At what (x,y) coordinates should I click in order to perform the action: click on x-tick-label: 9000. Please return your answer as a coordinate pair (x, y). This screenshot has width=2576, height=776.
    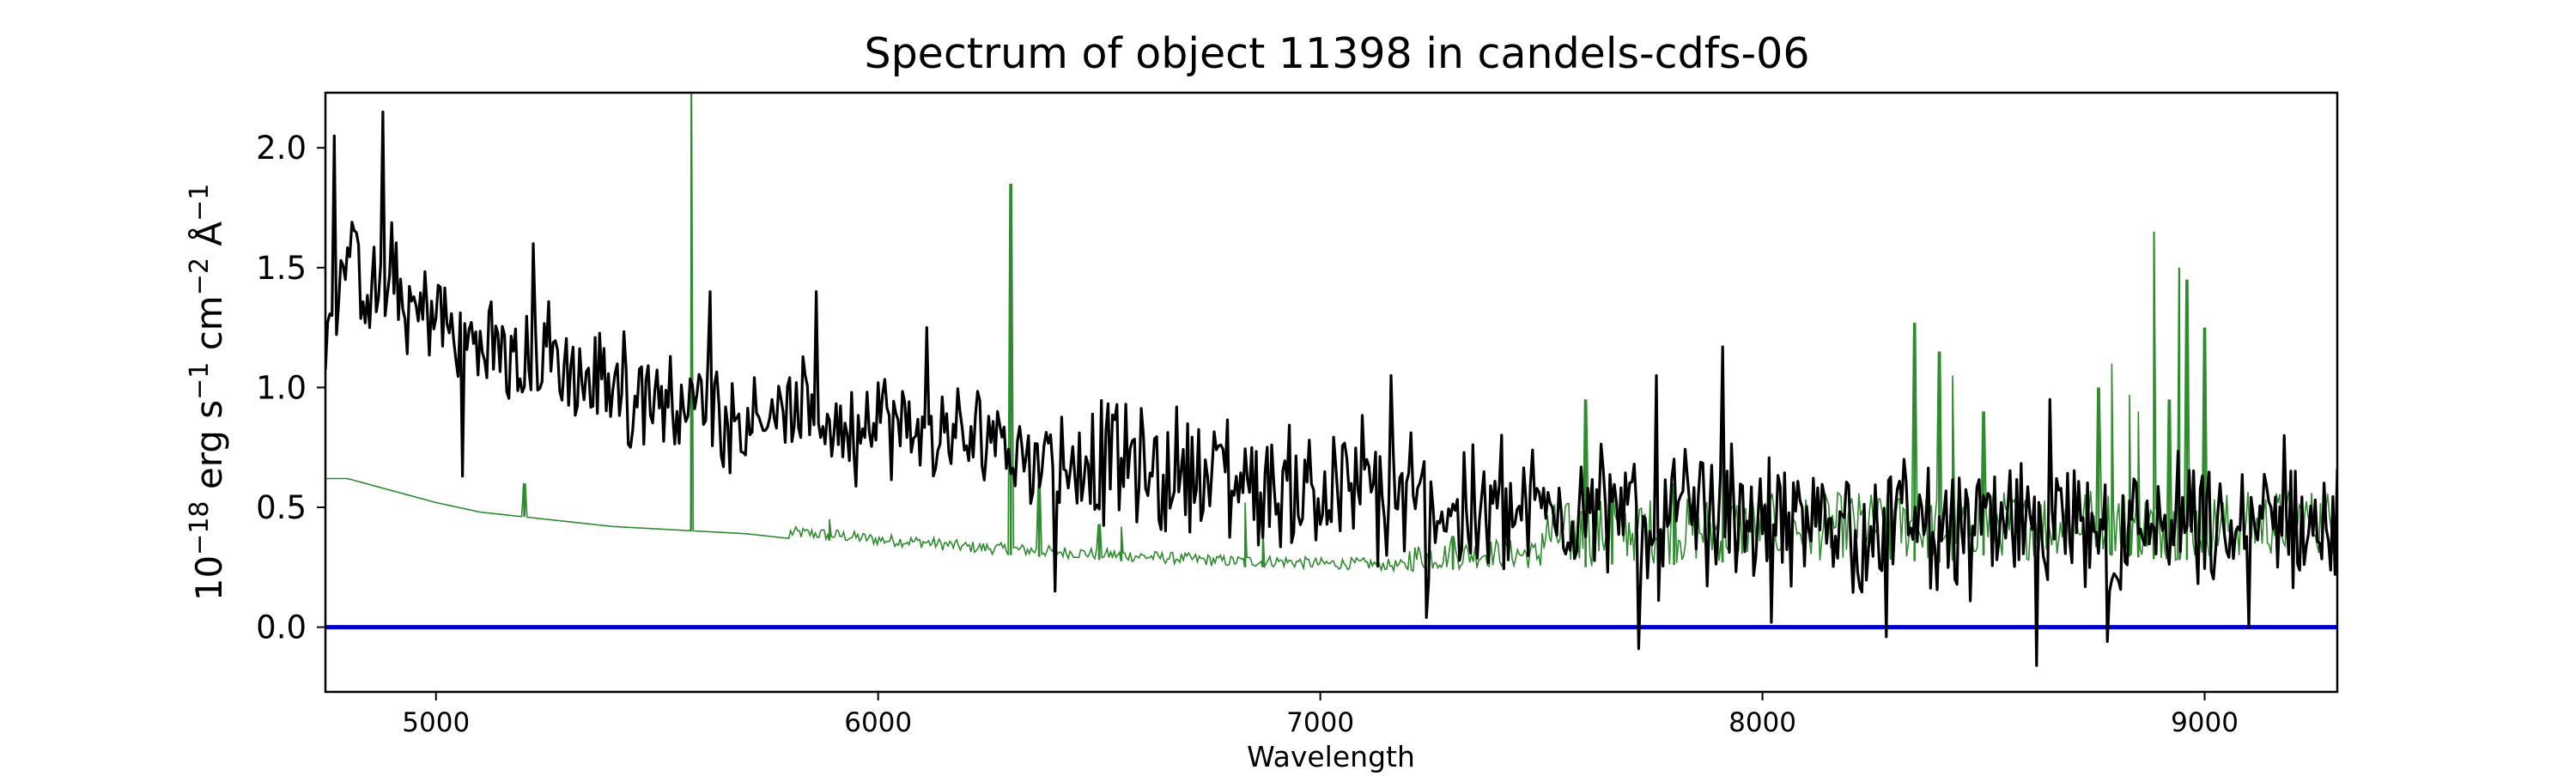
    Looking at the image, I should click on (2205, 722).